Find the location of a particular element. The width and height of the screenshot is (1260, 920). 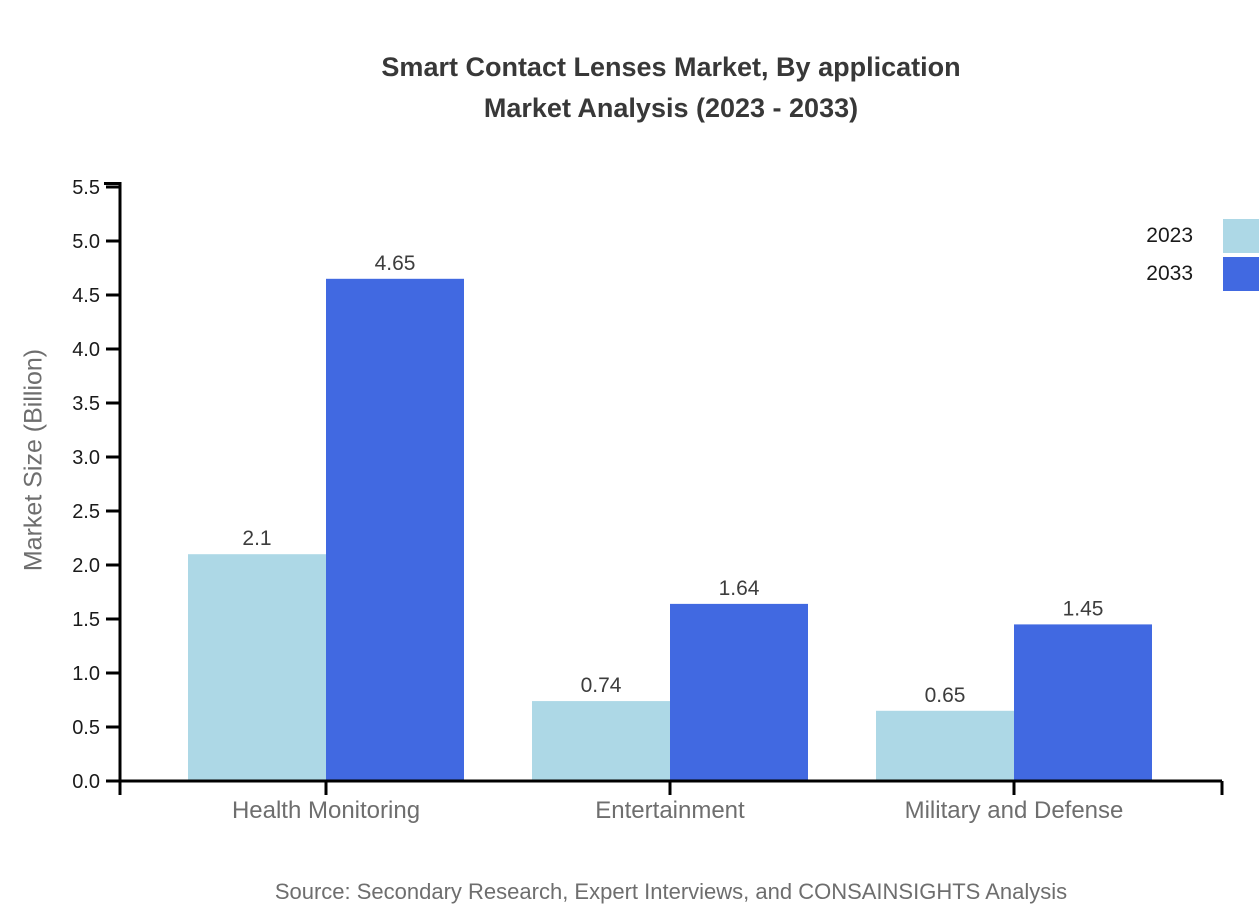

bar-2023-military-and-defense is located at coordinates (945, 745).